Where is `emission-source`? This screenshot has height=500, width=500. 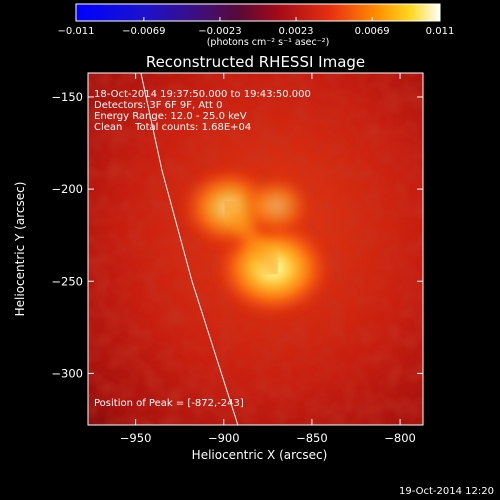 emission-source is located at coordinates (276, 205).